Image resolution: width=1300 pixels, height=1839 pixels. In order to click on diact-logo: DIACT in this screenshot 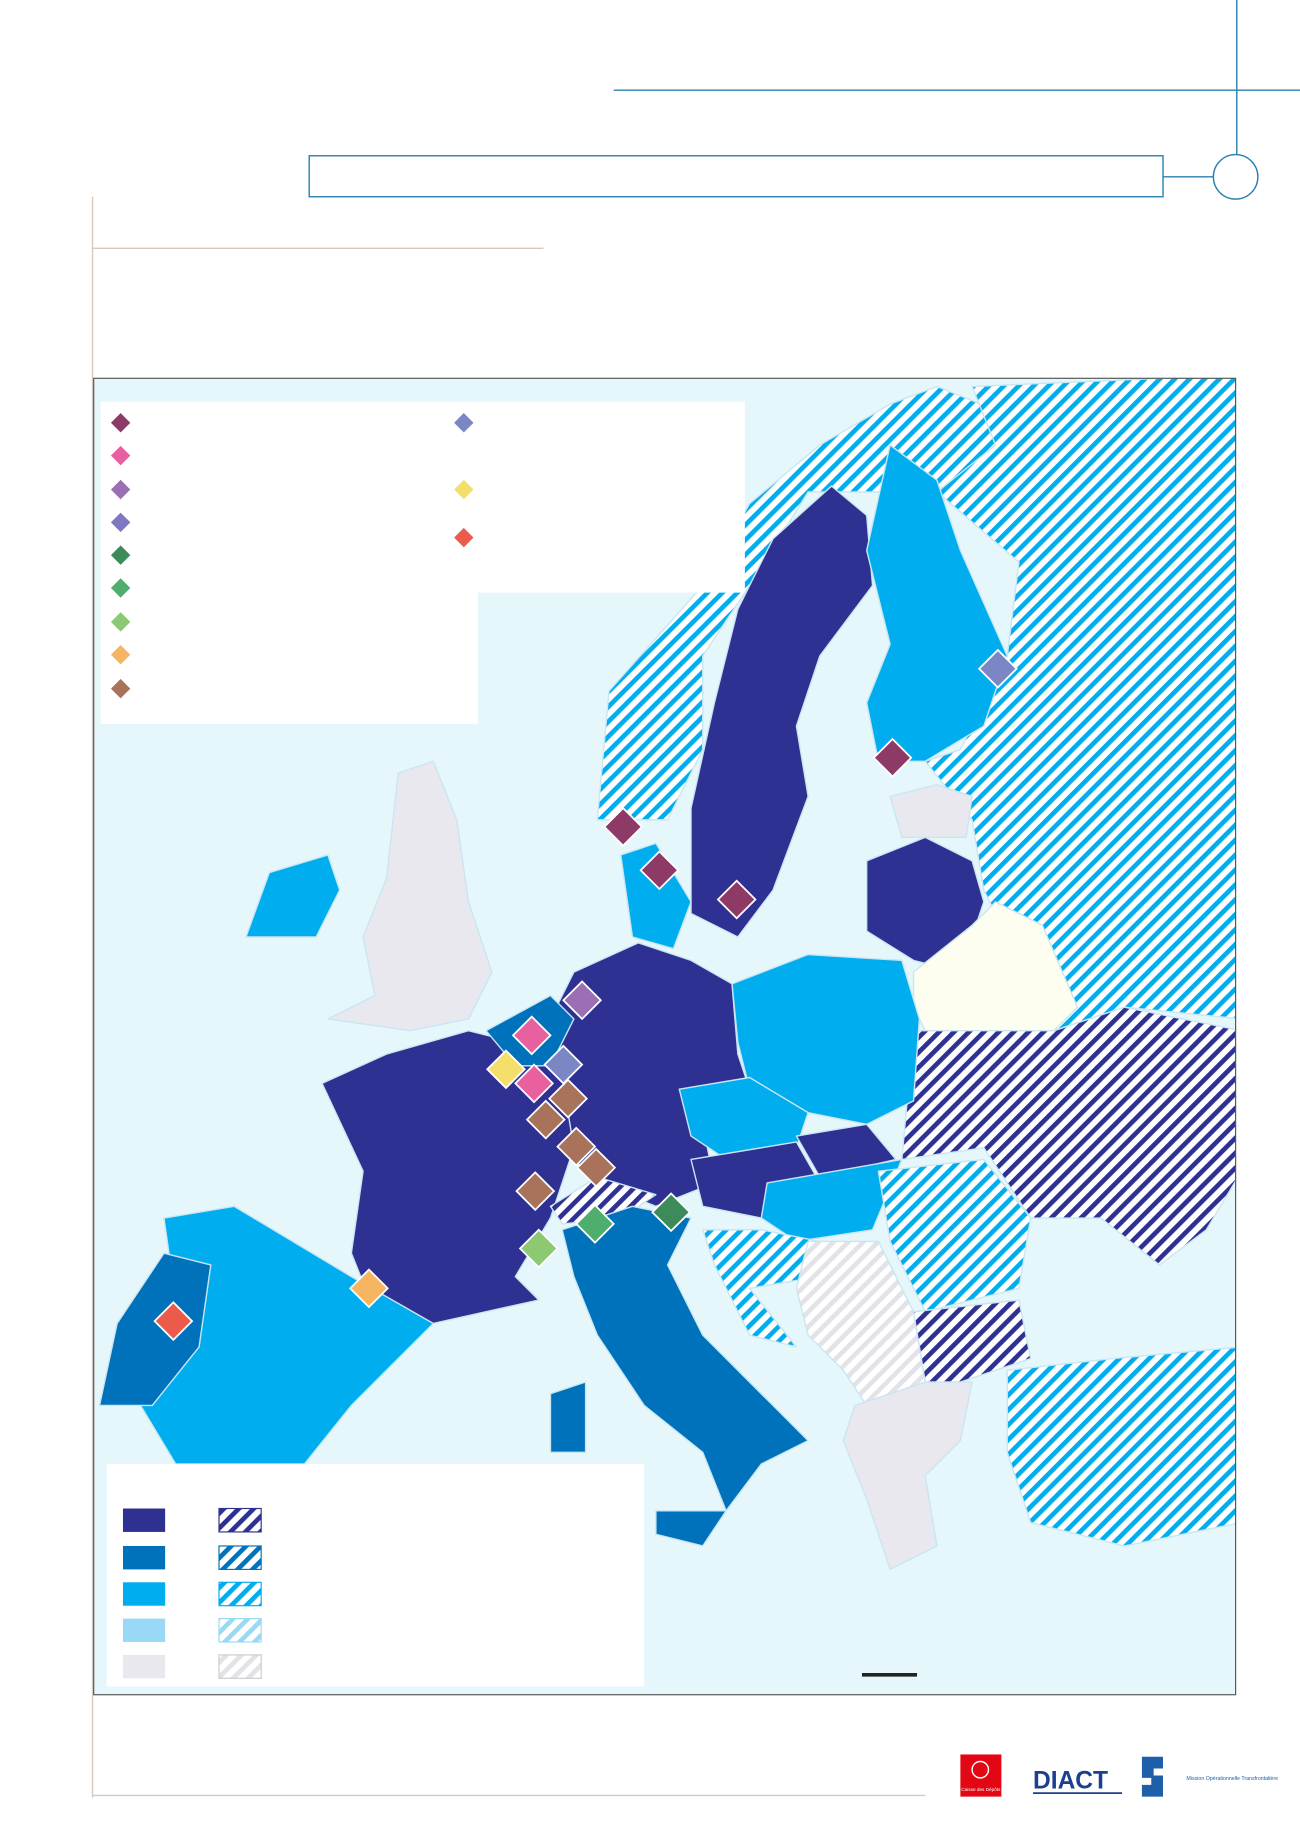, I will do `click(1070, 1780)`.